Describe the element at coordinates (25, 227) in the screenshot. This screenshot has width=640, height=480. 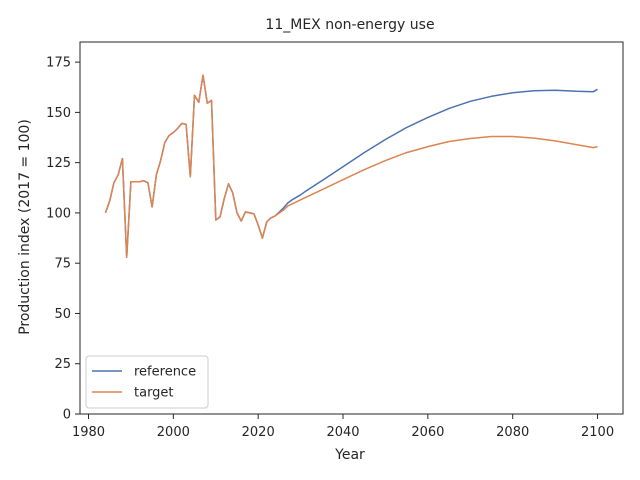
I see `y-axis-title: Production index (2017 = 100)` at that location.